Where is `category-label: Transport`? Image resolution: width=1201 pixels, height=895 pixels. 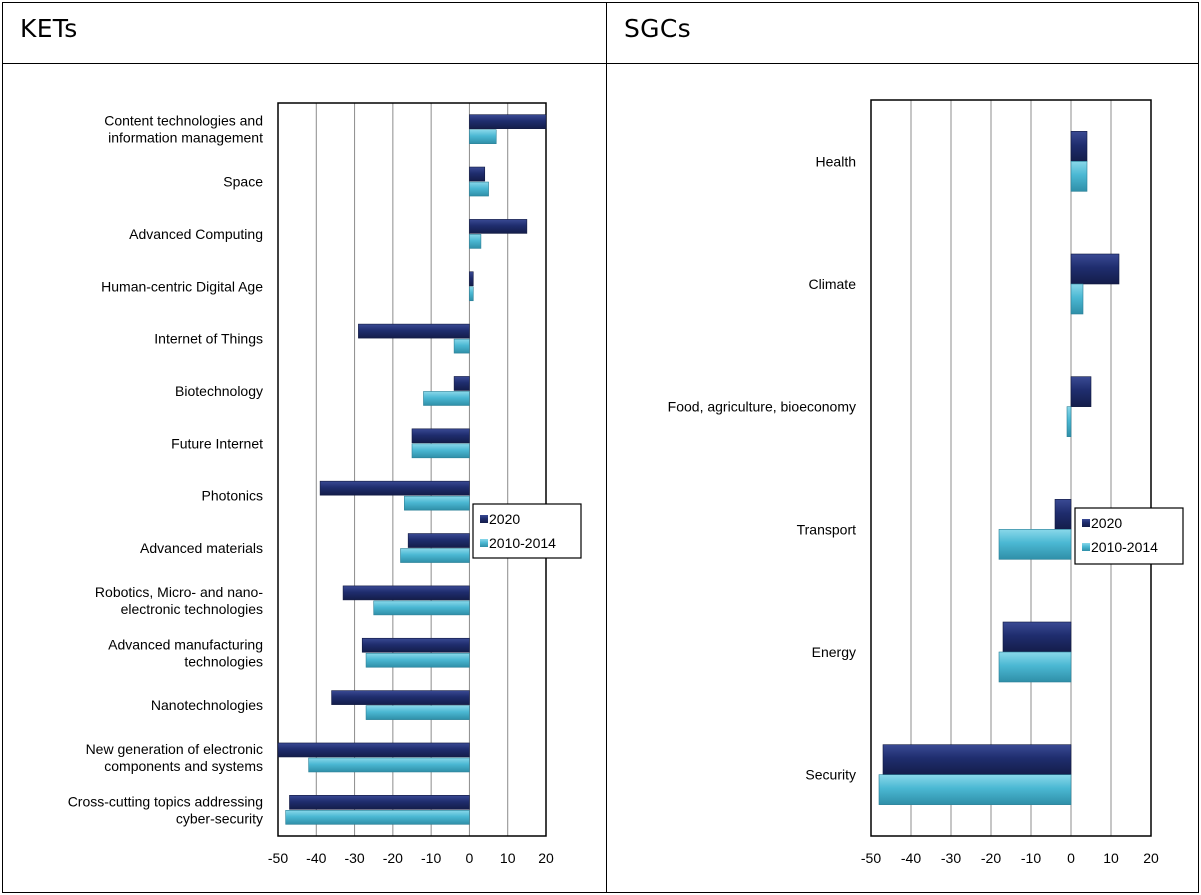
category-label: Transport is located at coordinates (827, 529).